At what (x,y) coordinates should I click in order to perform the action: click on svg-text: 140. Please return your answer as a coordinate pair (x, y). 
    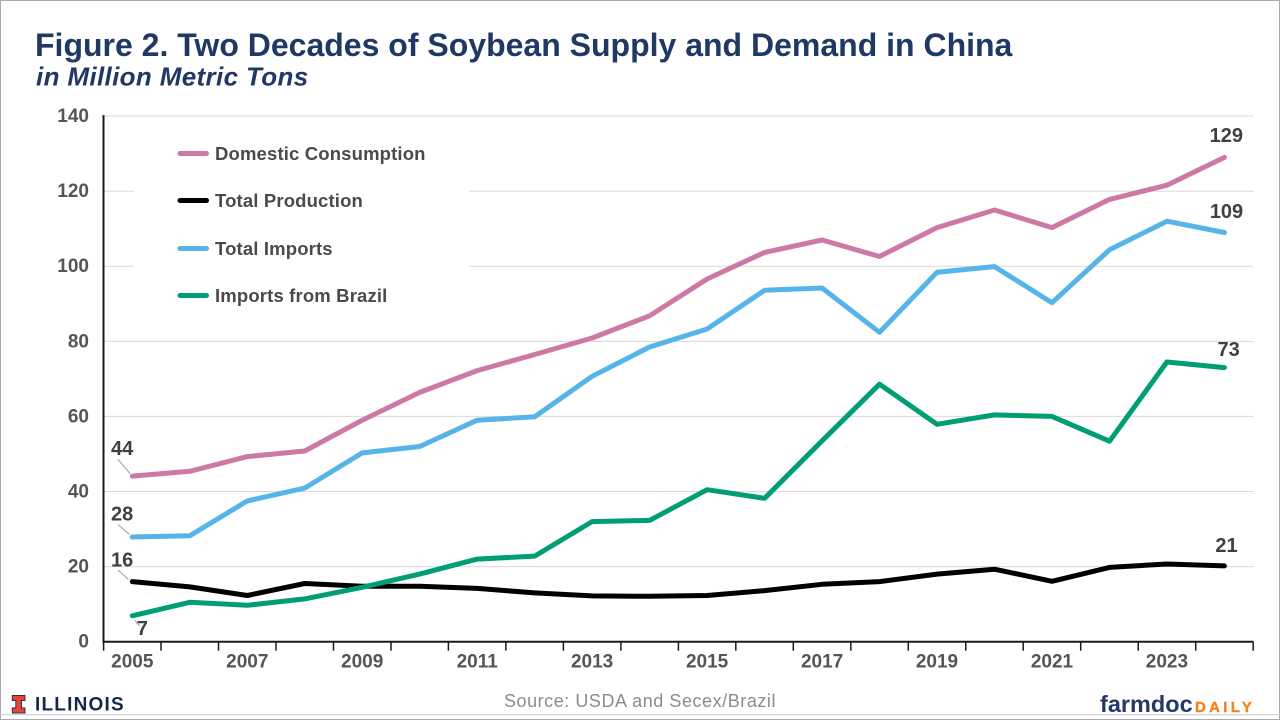
    Looking at the image, I should click on (73, 116).